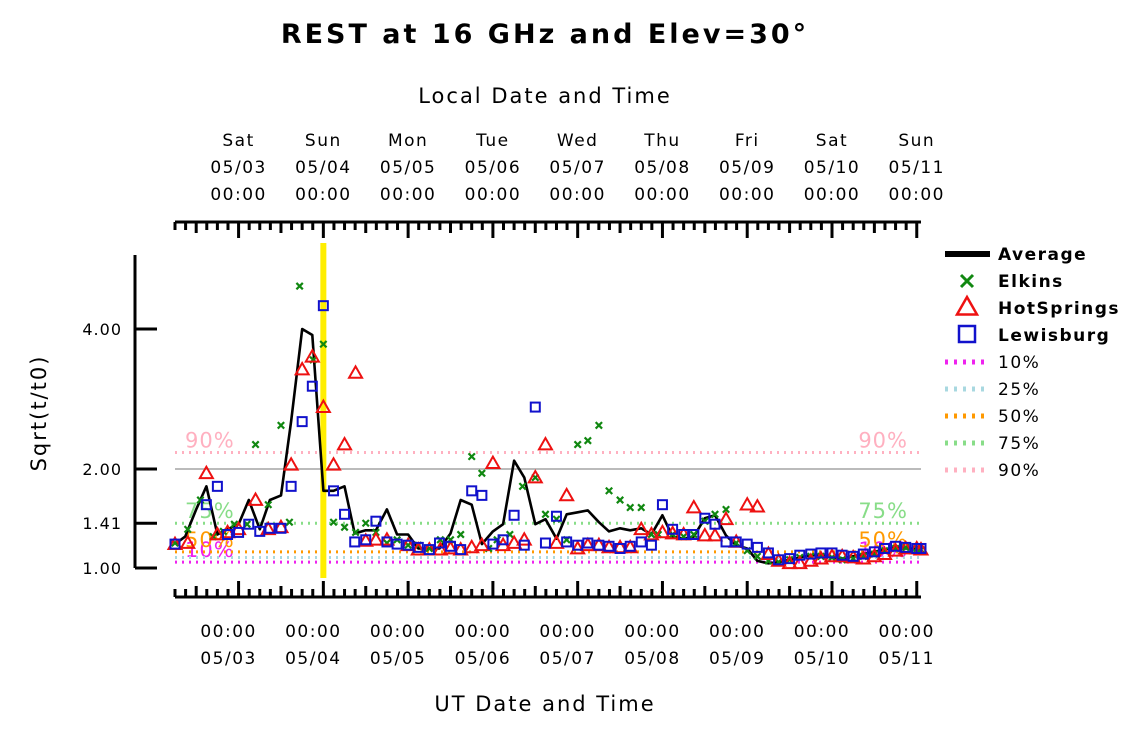  I want to click on top-axis-label: Local Date and Time, so click(545, 96).